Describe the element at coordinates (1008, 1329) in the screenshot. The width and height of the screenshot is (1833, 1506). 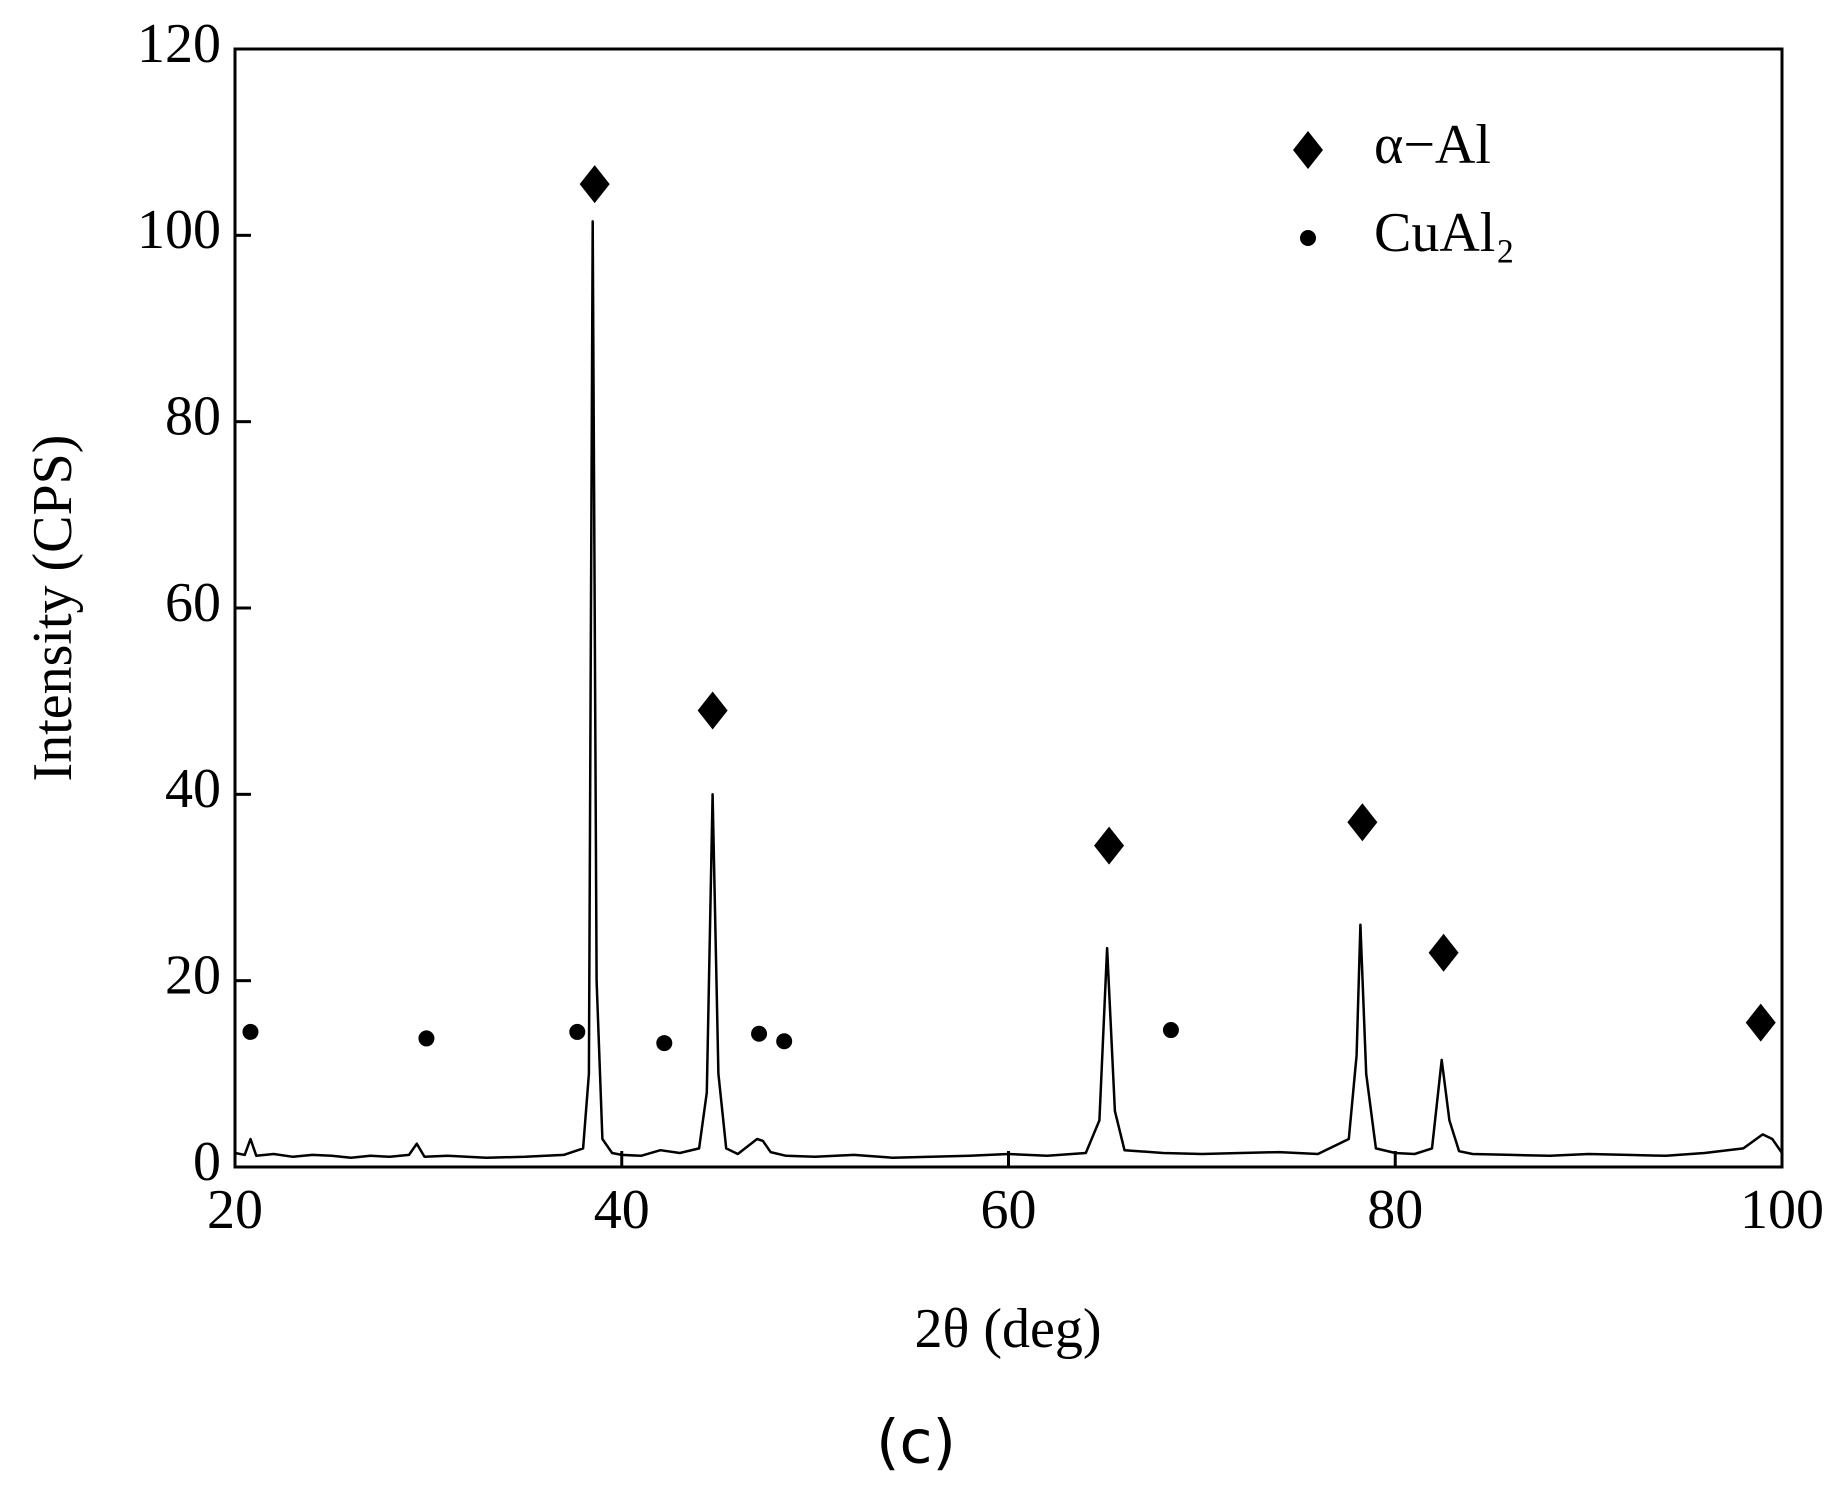
I see `x-axis-label: 2θ (deg)` at that location.